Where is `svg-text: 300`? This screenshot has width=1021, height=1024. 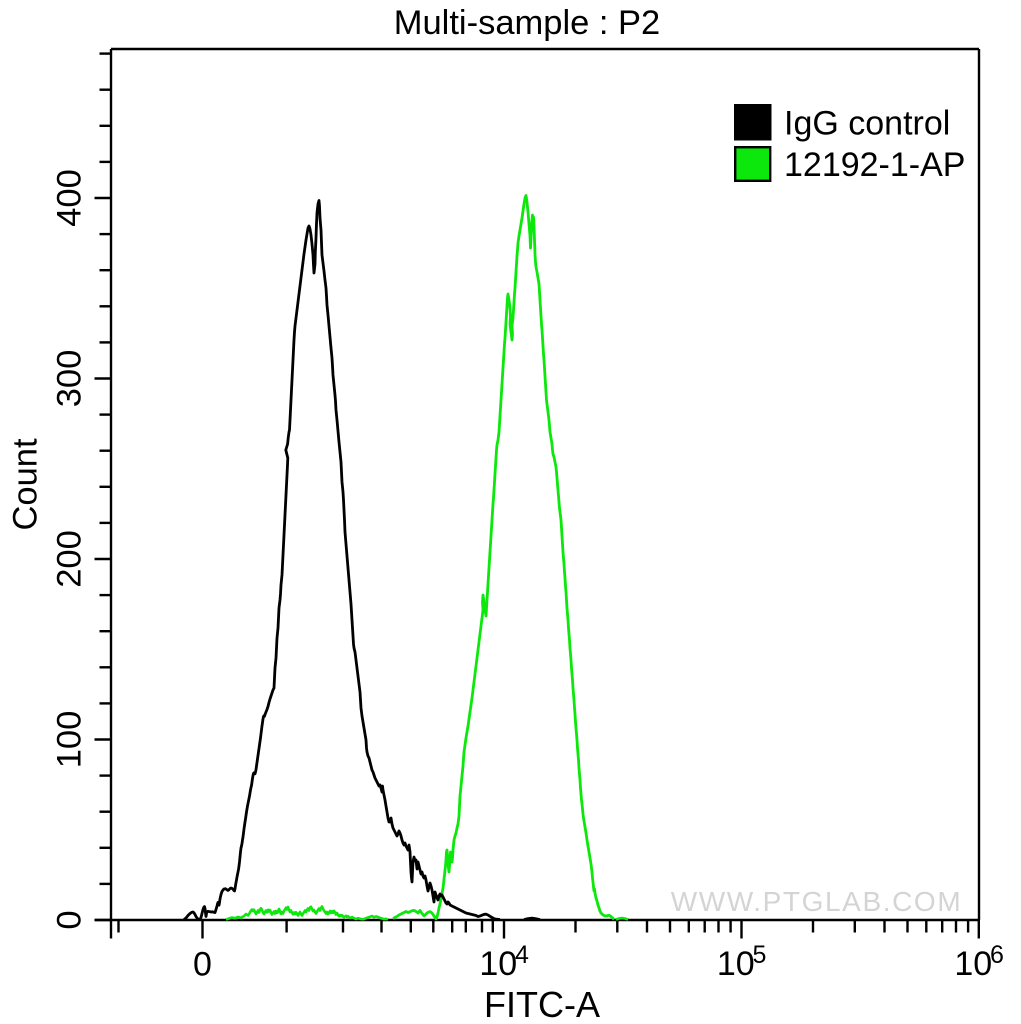
svg-text: 300 is located at coordinates (70, 379).